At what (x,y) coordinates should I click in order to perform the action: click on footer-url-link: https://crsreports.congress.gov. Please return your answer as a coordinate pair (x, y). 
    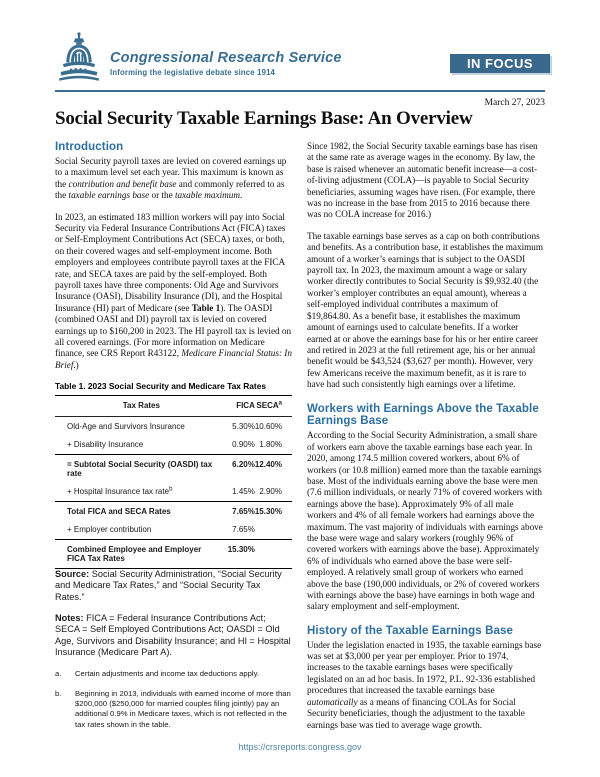
    Looking at the image, I should click on (300, 747).